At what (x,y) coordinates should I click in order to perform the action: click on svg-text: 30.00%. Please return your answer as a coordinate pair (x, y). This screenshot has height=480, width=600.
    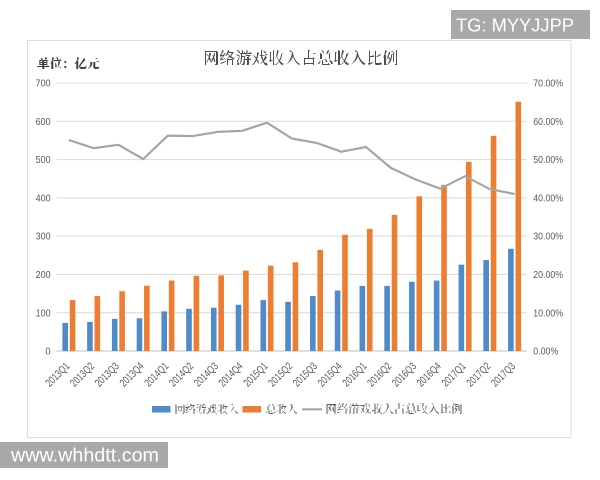
    Looking at the image, I should click on (548, 237).